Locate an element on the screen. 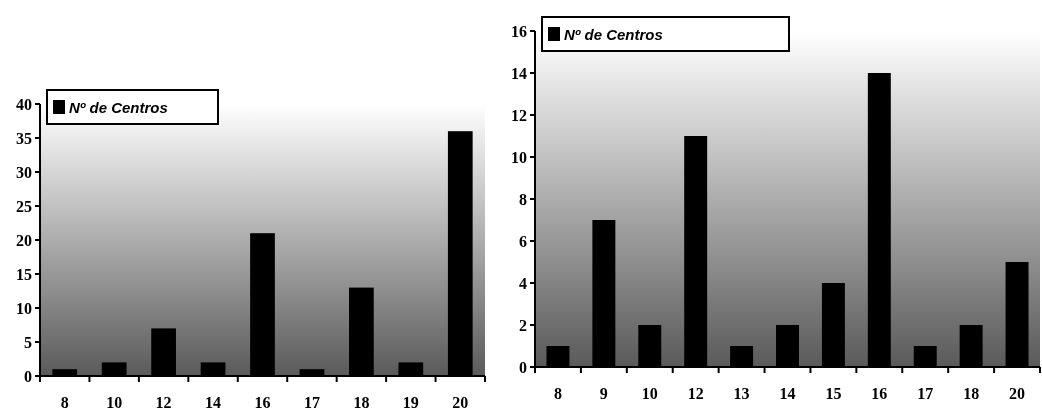 This screenshot has height=418, width=1042. y-tick-label: 6 is located at coordinates (523, 241).